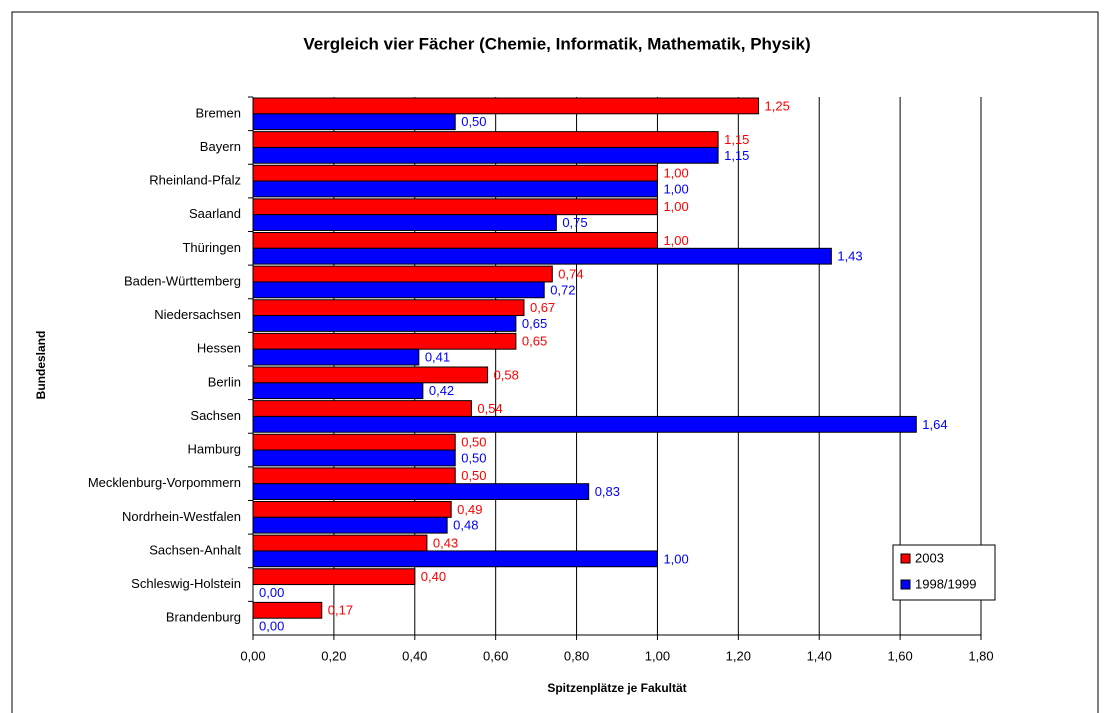 The height and width of the screenshot is (713, 1105). I want to click on data-label: 0,75, so click(574, 222).